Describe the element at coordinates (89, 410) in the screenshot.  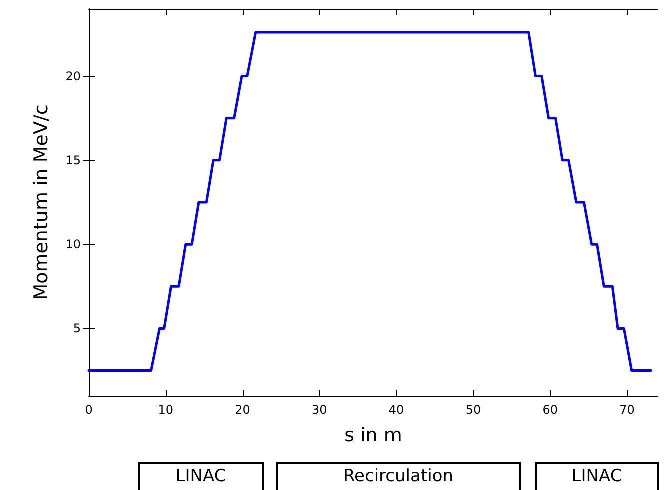
I see `x-tick-label: 0` at that location.